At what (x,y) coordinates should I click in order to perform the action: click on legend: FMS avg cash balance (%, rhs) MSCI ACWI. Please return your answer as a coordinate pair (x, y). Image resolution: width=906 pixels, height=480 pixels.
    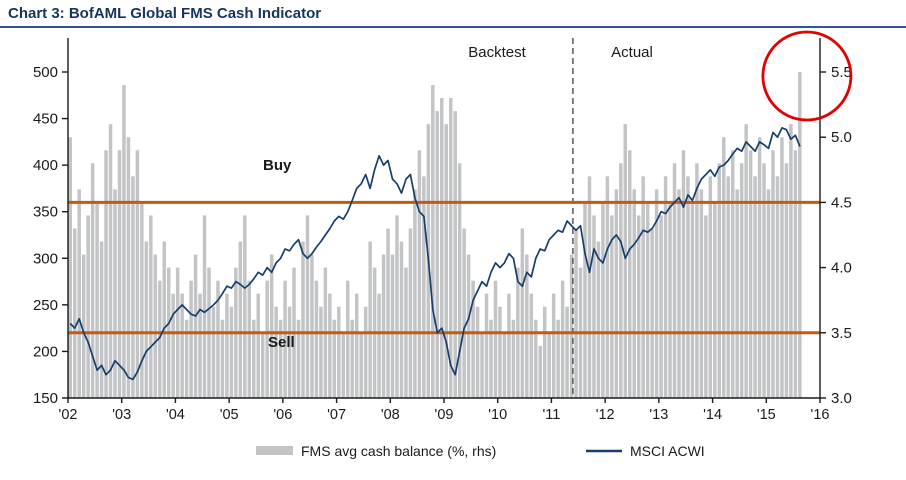
    Looking at the image, I should click on (480, 451).